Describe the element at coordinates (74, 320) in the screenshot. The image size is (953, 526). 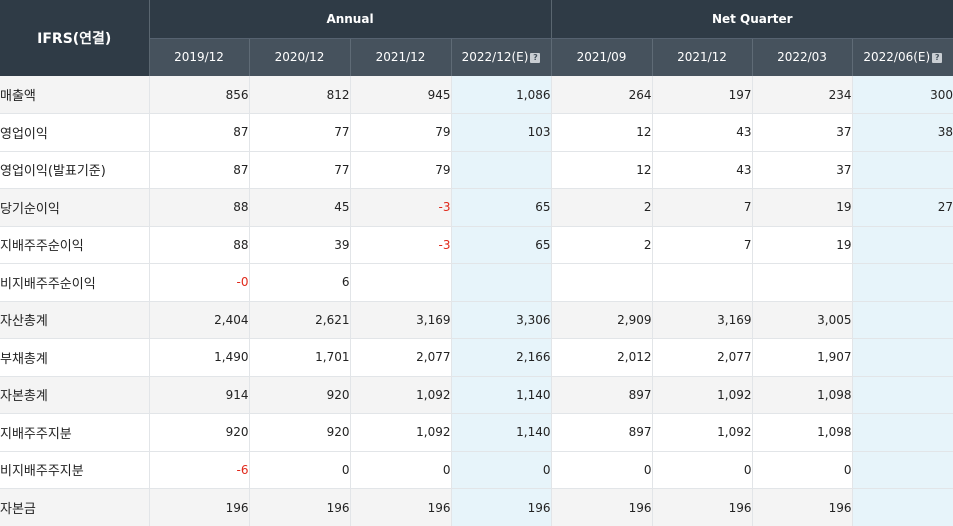
I see `row-label: 자산총계` at that location.